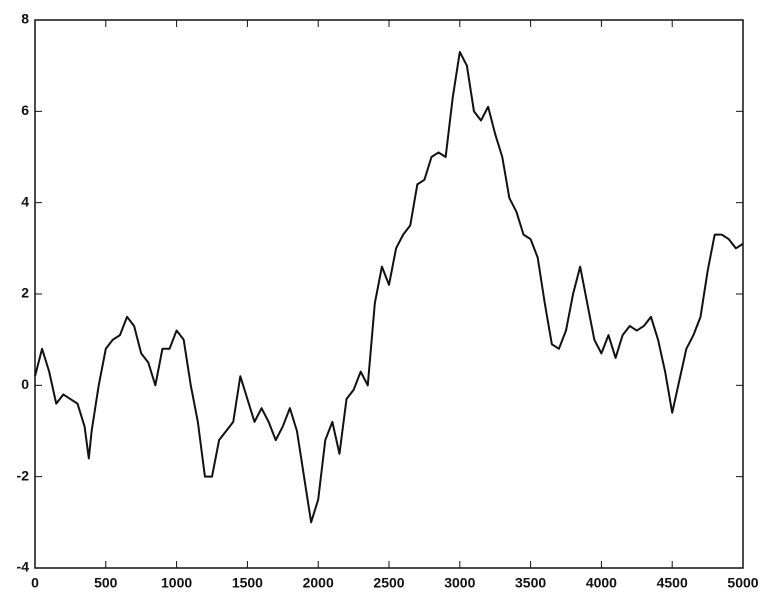 The height and width of the screenshot is (593, 767). What do you see at coordinates (25, 110) in the screenshot?
I see `y-tick-label: 6` at bounding box center [25, 110].